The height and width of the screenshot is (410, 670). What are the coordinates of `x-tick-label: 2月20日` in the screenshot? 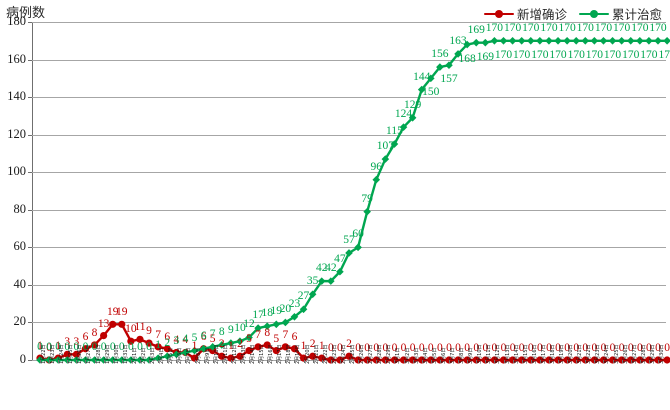 It's located at (307, 354).